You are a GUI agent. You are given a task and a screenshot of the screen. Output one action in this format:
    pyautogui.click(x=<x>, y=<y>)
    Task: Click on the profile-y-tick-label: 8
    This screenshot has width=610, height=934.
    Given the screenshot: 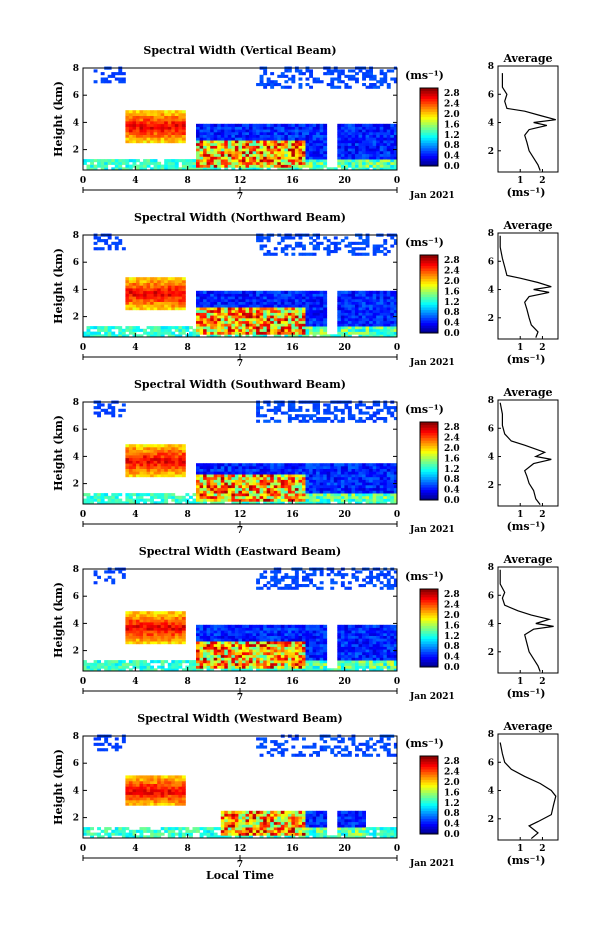 What is the action you would take?
    pyautogui.click(x=491, y=234)
    